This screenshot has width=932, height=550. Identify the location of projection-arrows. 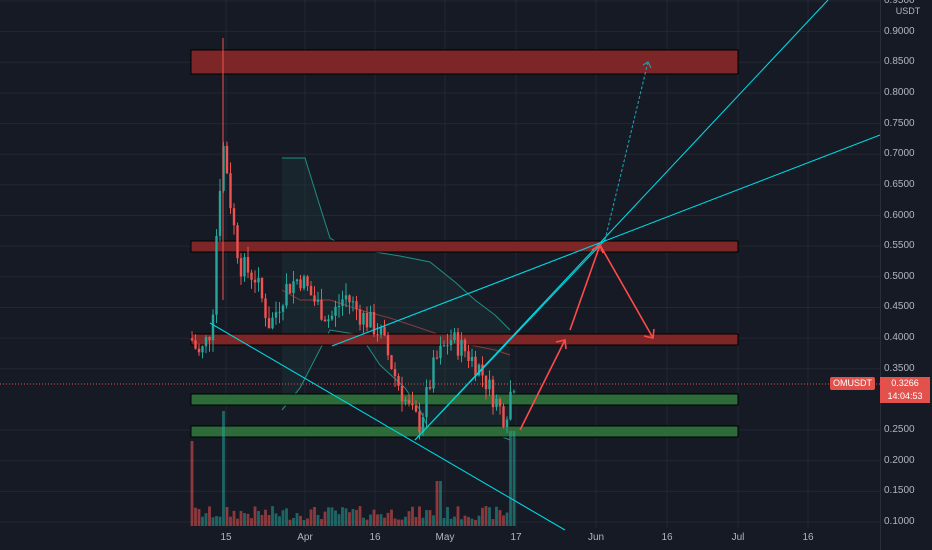
(587, 246).